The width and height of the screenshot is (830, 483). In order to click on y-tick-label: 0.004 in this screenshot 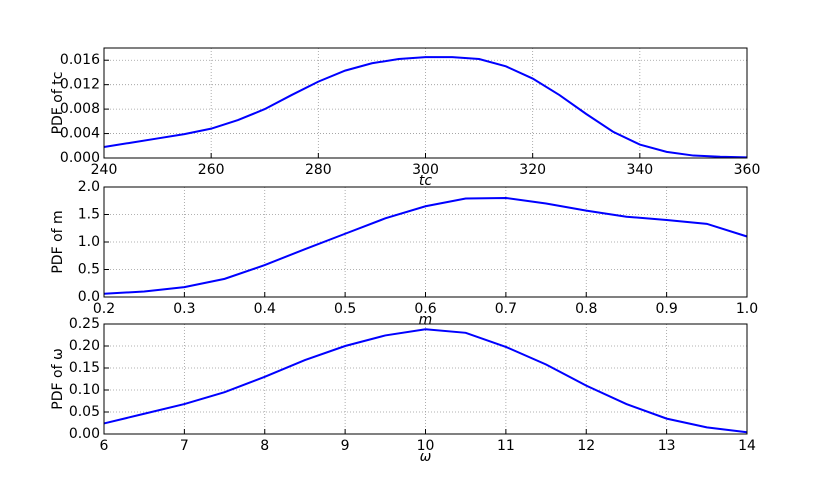, I will do `click(80, 134)`.